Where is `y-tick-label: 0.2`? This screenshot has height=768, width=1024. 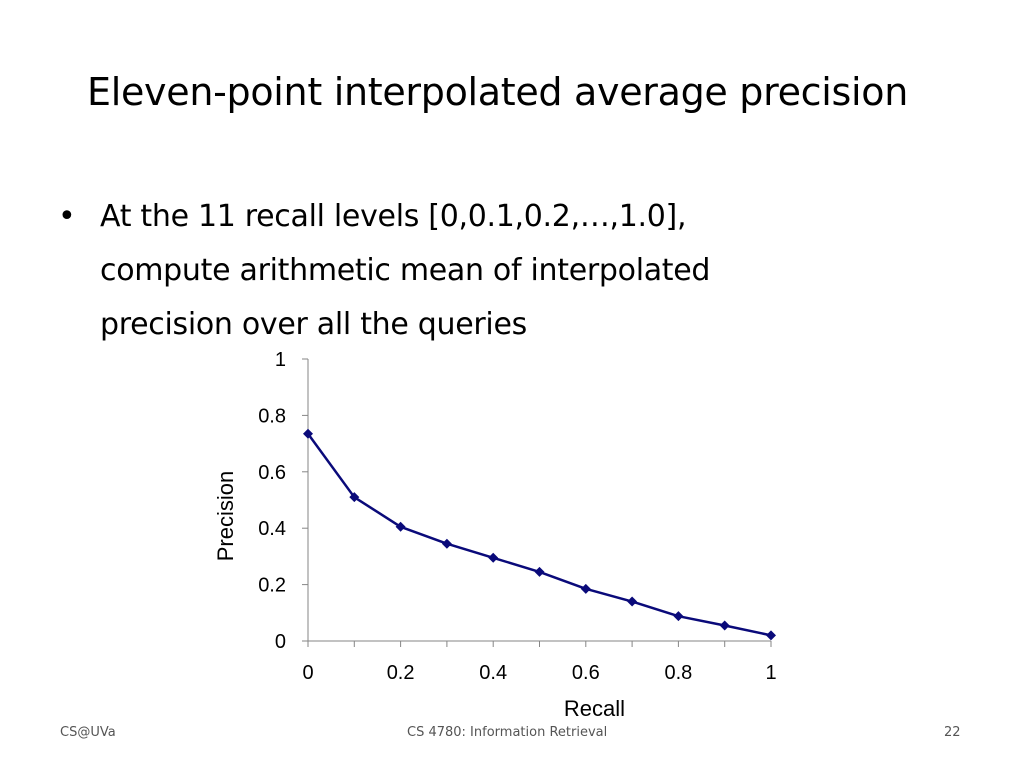
y-tick-label: 0.2 is located at coordinates (272, 586).